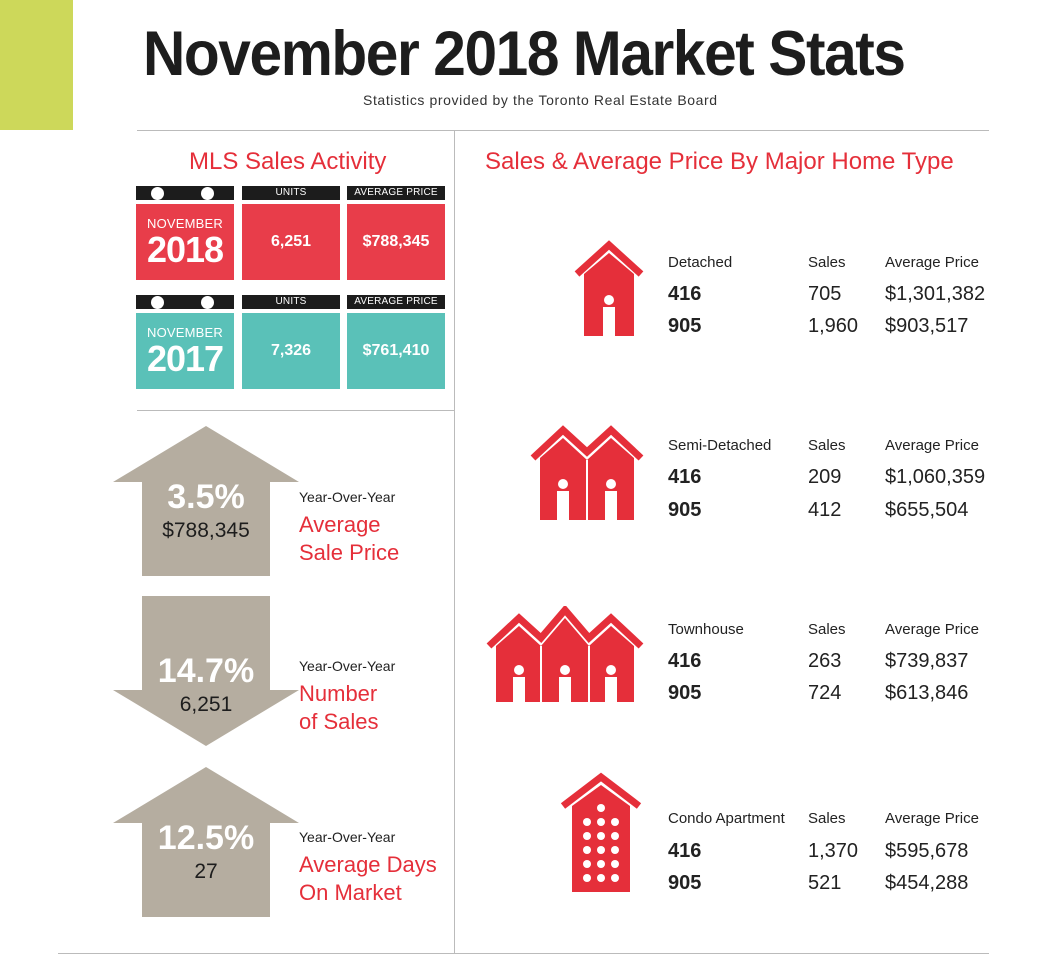 The width and height of the screenshot is (1048, 964). I want to click on yoy-number-of-sales: 14.7% 6,251, so click(206, 671).